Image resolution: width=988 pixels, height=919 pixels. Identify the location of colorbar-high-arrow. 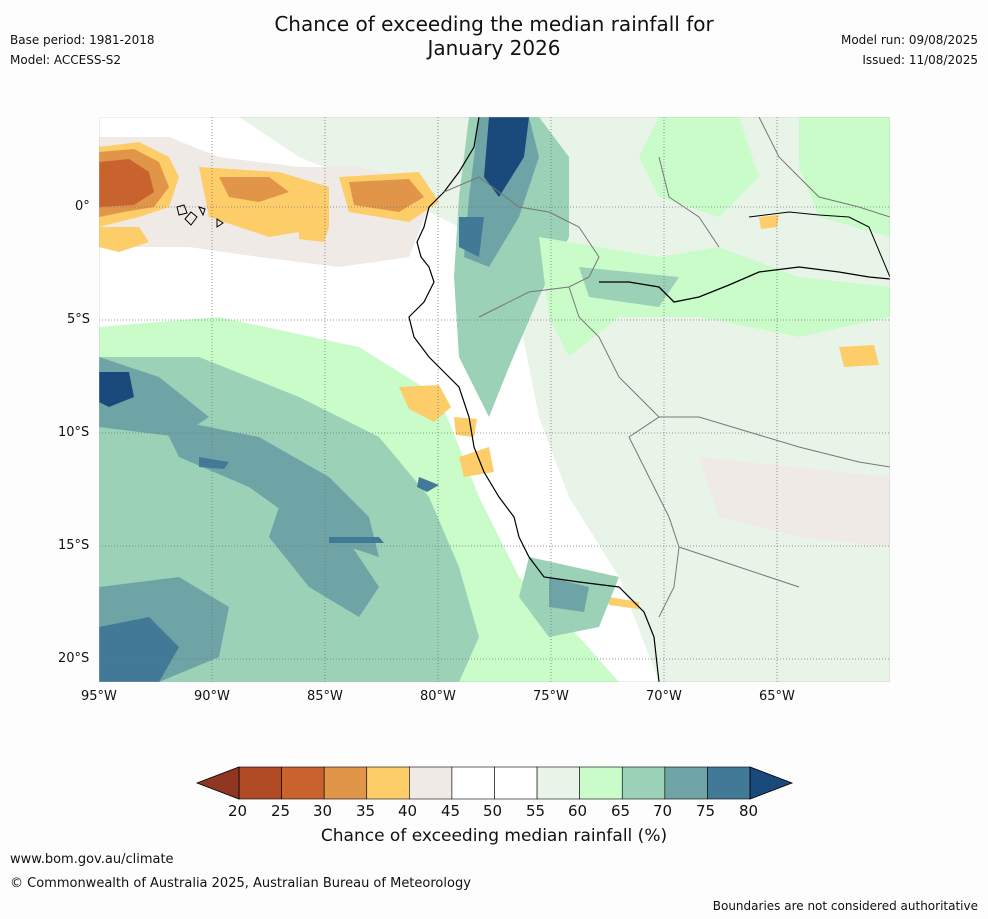
(771, 783).